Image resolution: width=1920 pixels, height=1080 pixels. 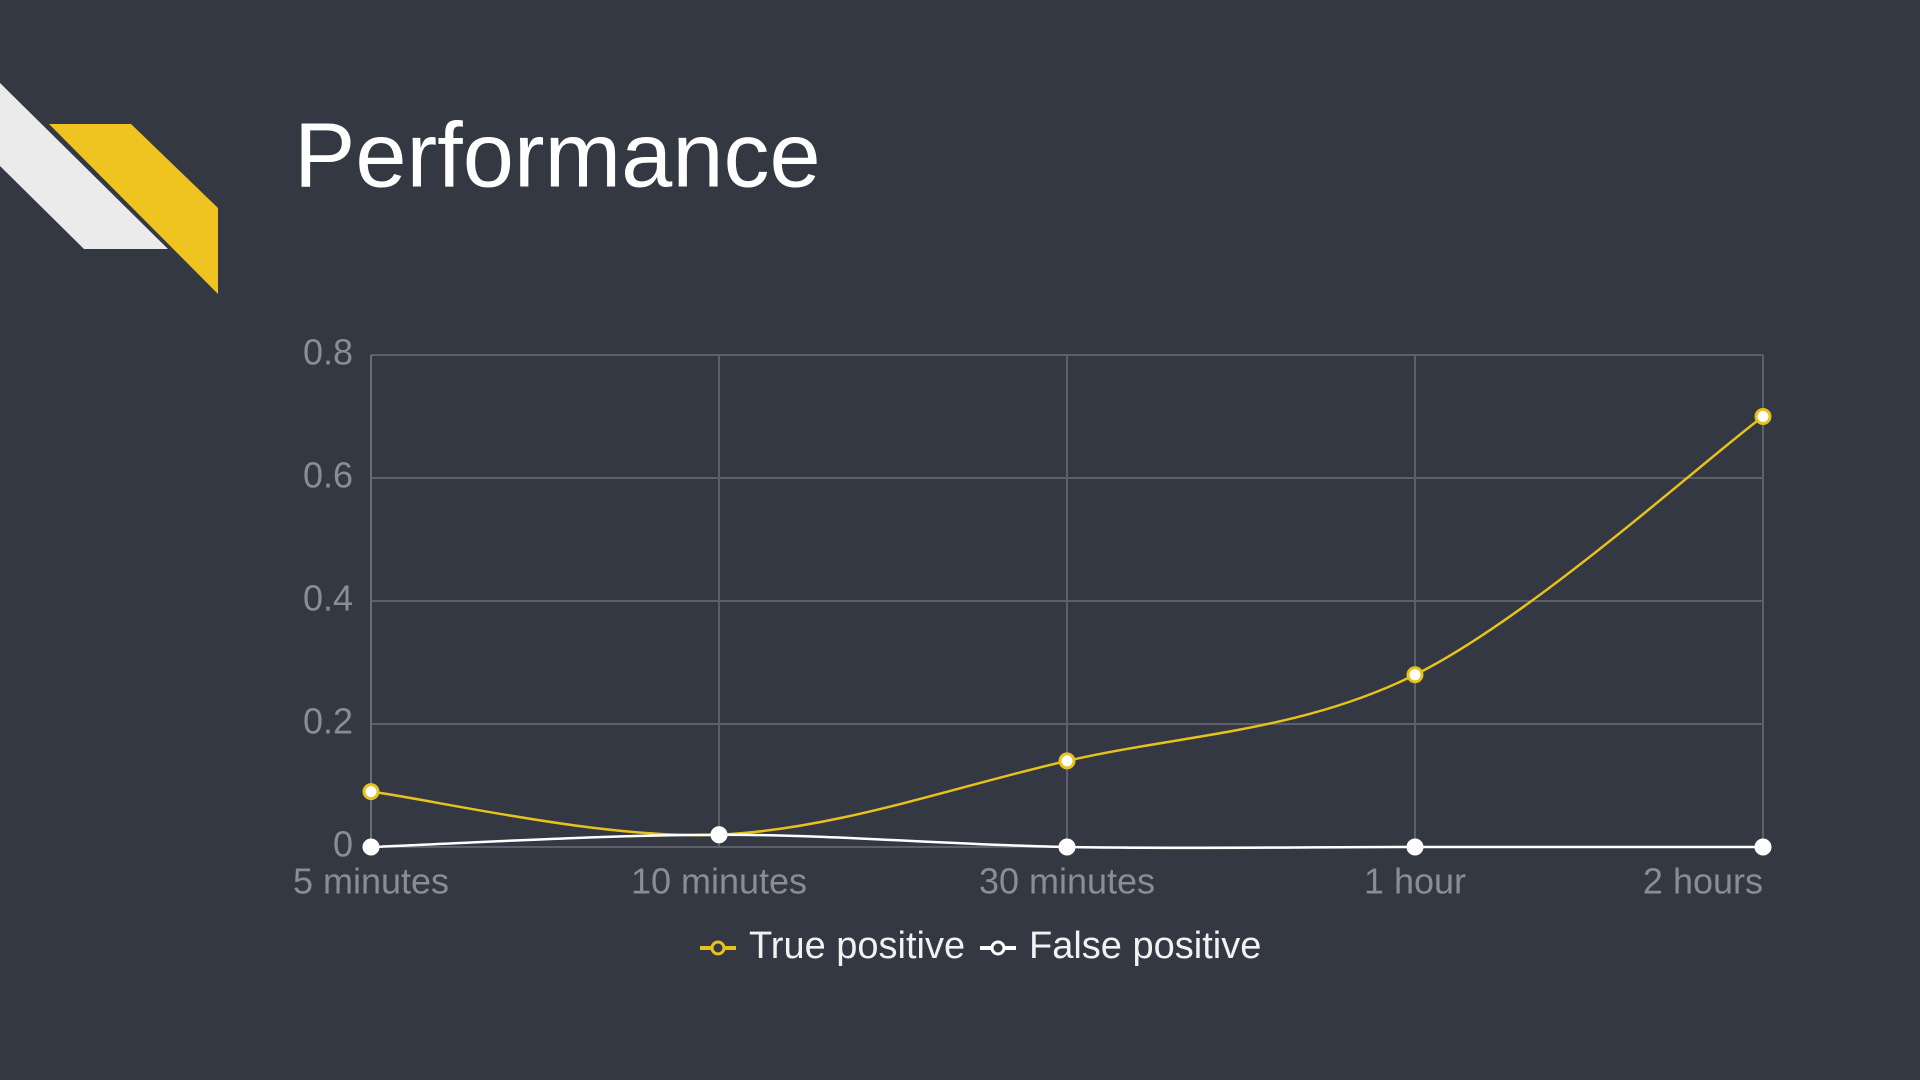 I want to click on legend-label: True positive, so click(x=857, y=946).